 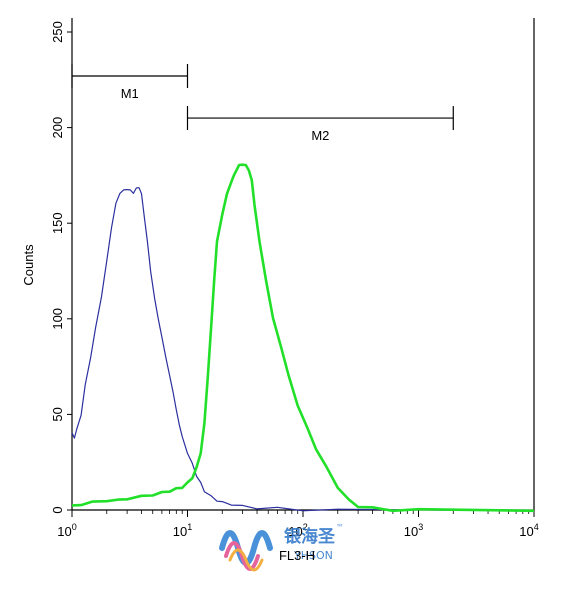 I want to click on watermark-tm: ™, so click(x=340, y=527).